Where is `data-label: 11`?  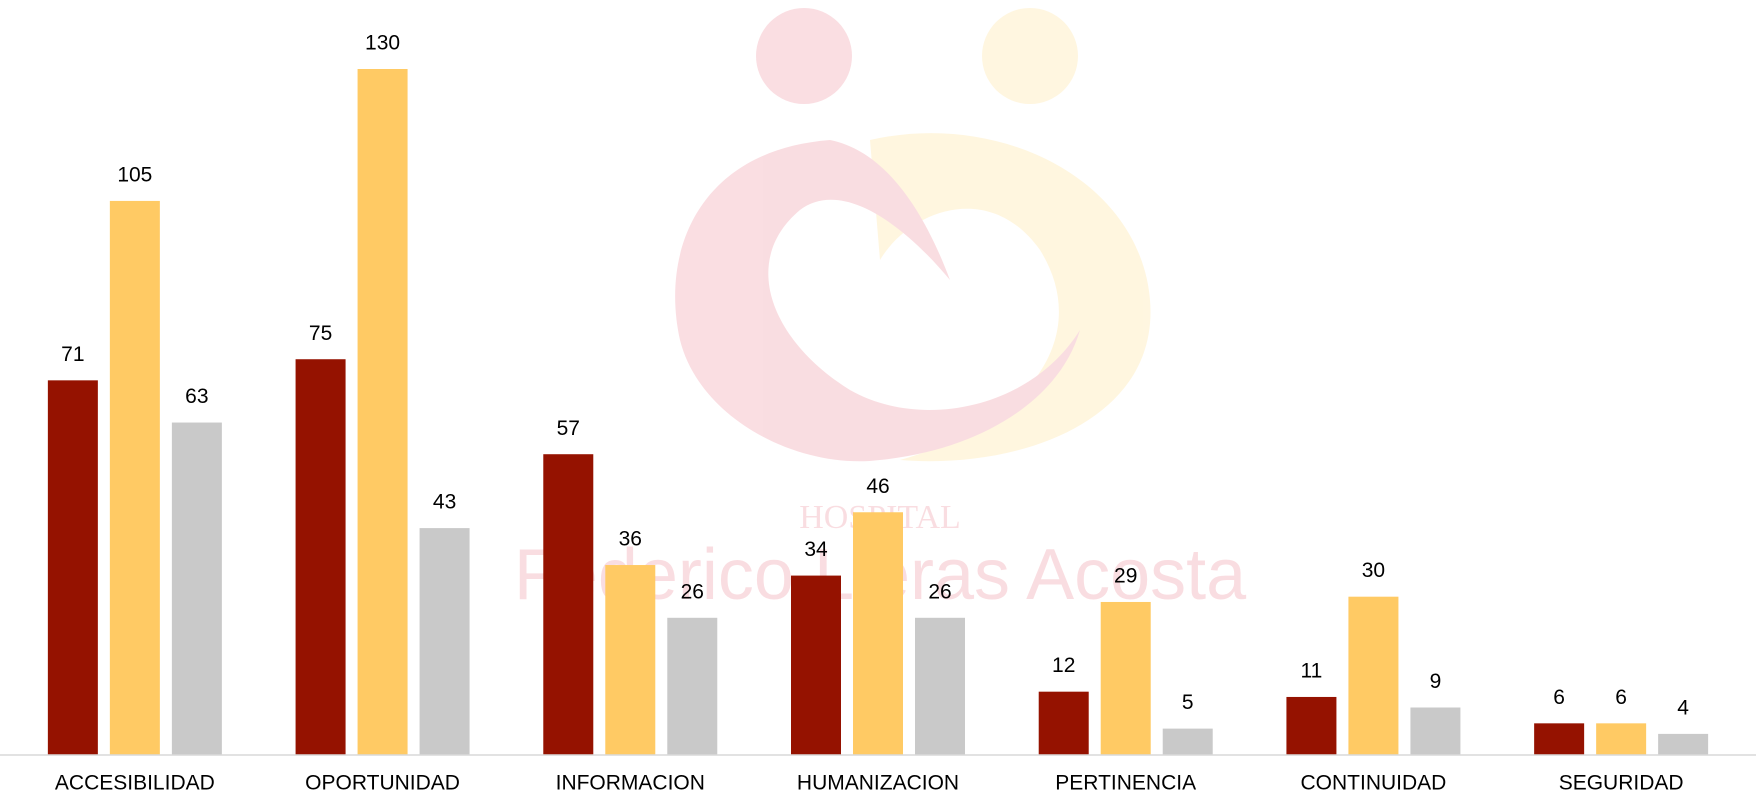
data-label: 11 is located at coordinates (1312, 671).